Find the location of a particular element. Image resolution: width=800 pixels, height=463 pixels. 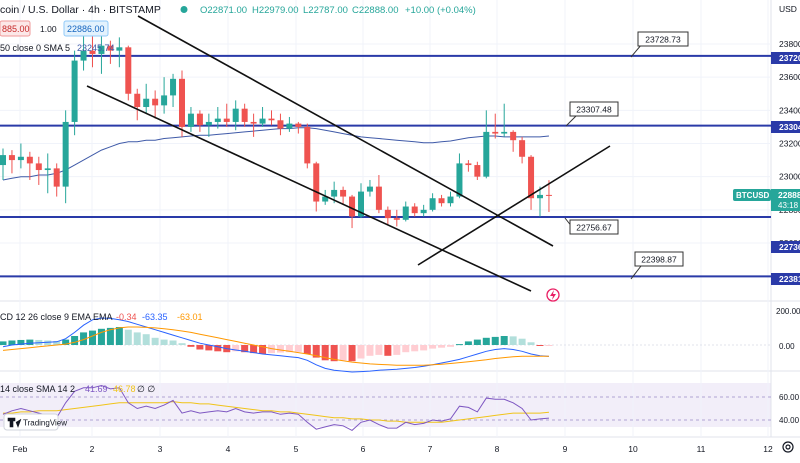

sell-button is located at coordinates (15, 28).